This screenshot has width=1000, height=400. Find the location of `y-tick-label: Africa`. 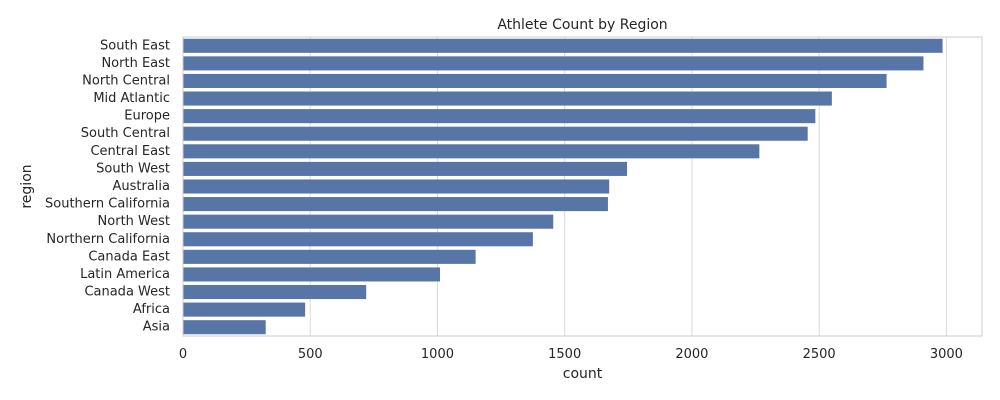

y-tick-label: Africa is located at coordinates (151, 309).